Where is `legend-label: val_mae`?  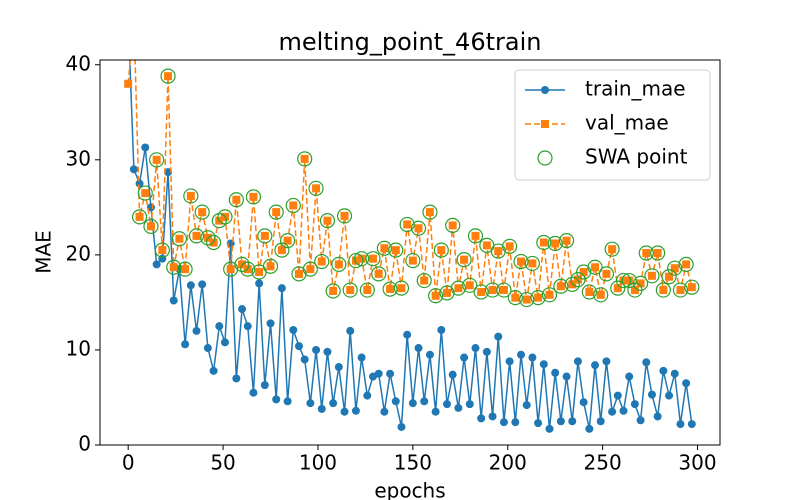 legend-label: val_mae is located at coordinates (627, 123).